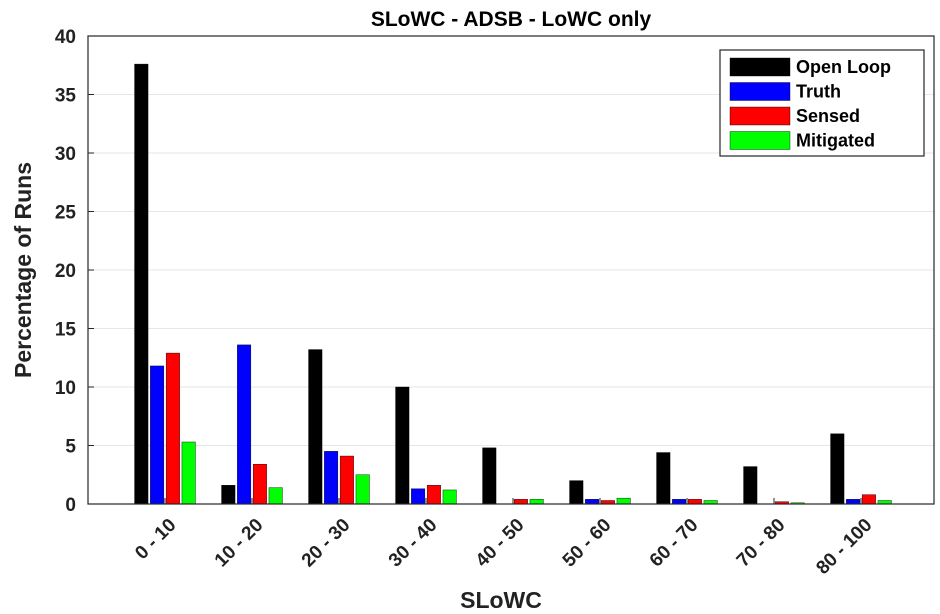 This screenshot has width=940, height=614. I want to click on chart-title: SLoWC - ADSB - LoWC only, so click(511, 19).